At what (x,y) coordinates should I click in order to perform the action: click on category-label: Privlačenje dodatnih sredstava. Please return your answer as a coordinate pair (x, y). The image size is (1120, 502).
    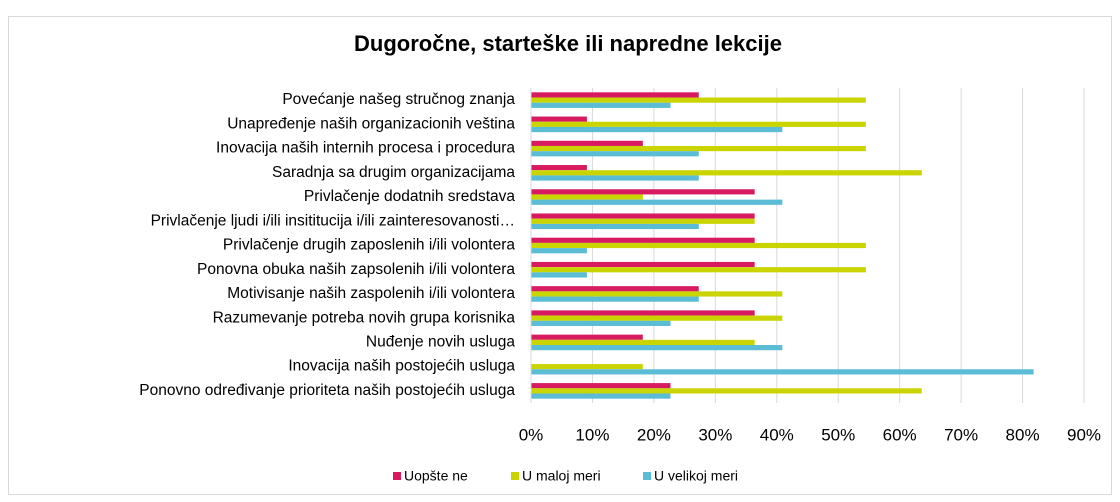
    Looking at the image, I should click on (409, 196).